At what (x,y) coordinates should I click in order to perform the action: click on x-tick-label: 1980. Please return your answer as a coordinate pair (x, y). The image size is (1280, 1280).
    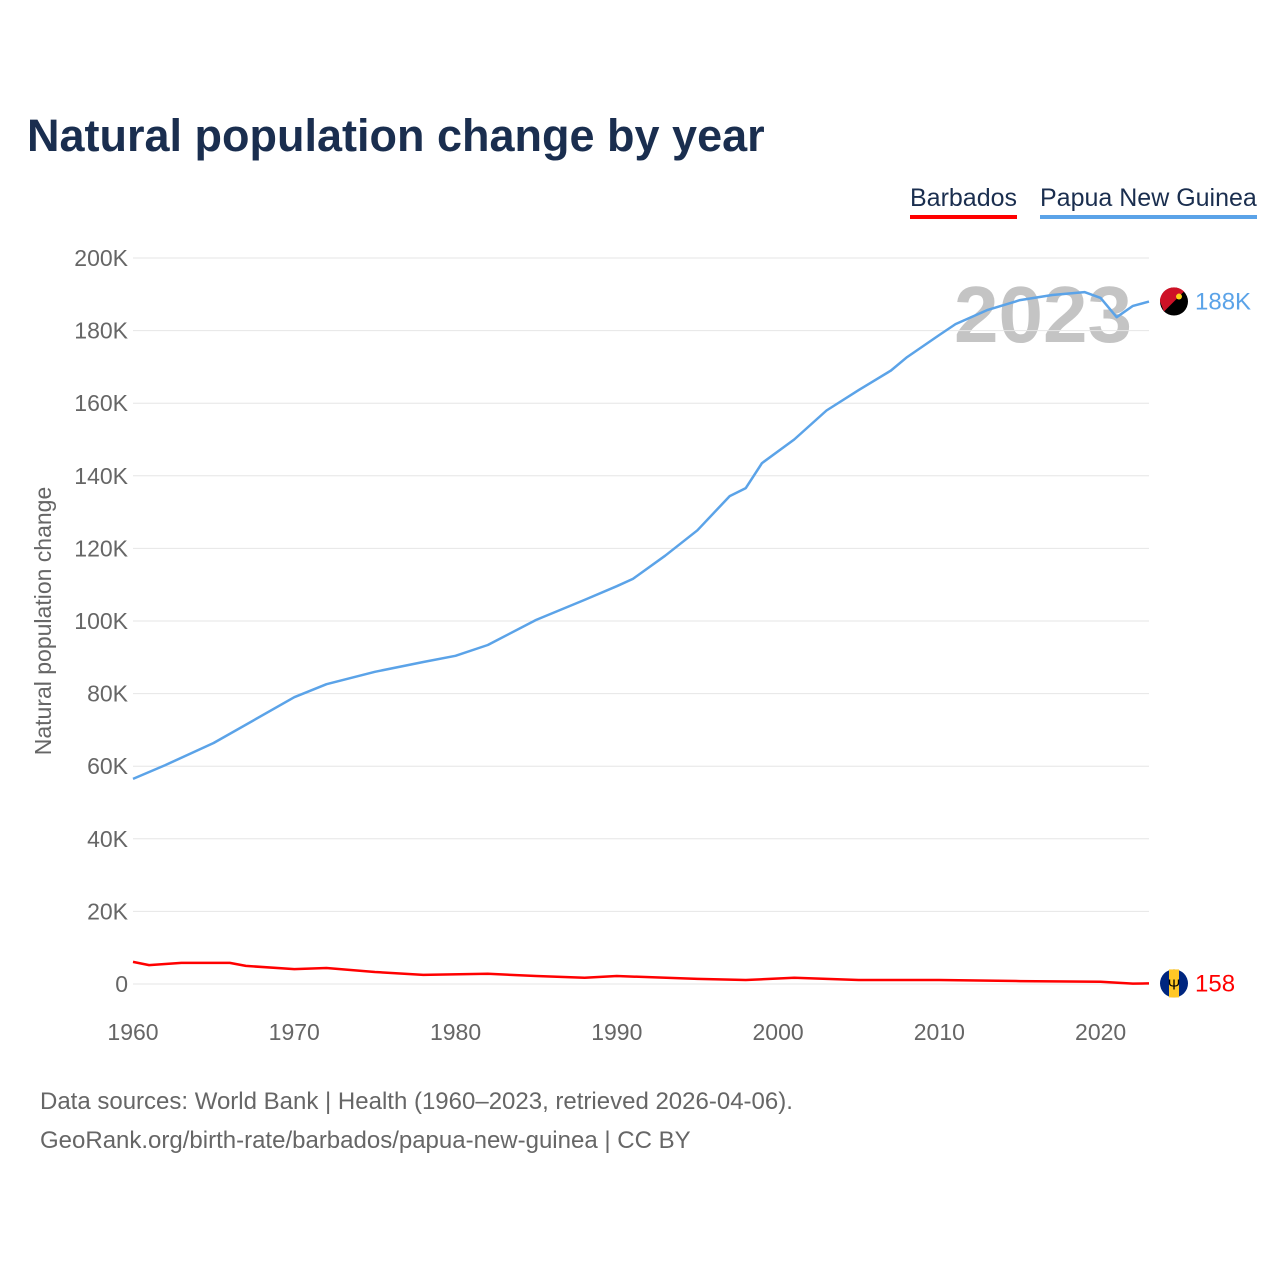
    Looking at the image, I should click on (455, 1032).